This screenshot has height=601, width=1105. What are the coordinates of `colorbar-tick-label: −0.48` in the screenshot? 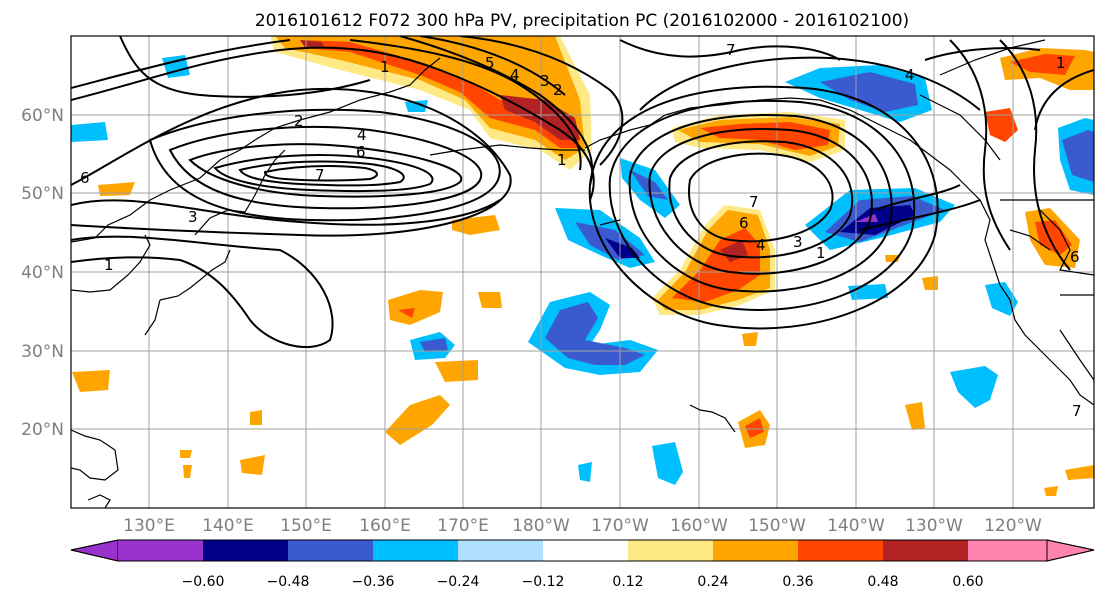 It's located at (288, 582).